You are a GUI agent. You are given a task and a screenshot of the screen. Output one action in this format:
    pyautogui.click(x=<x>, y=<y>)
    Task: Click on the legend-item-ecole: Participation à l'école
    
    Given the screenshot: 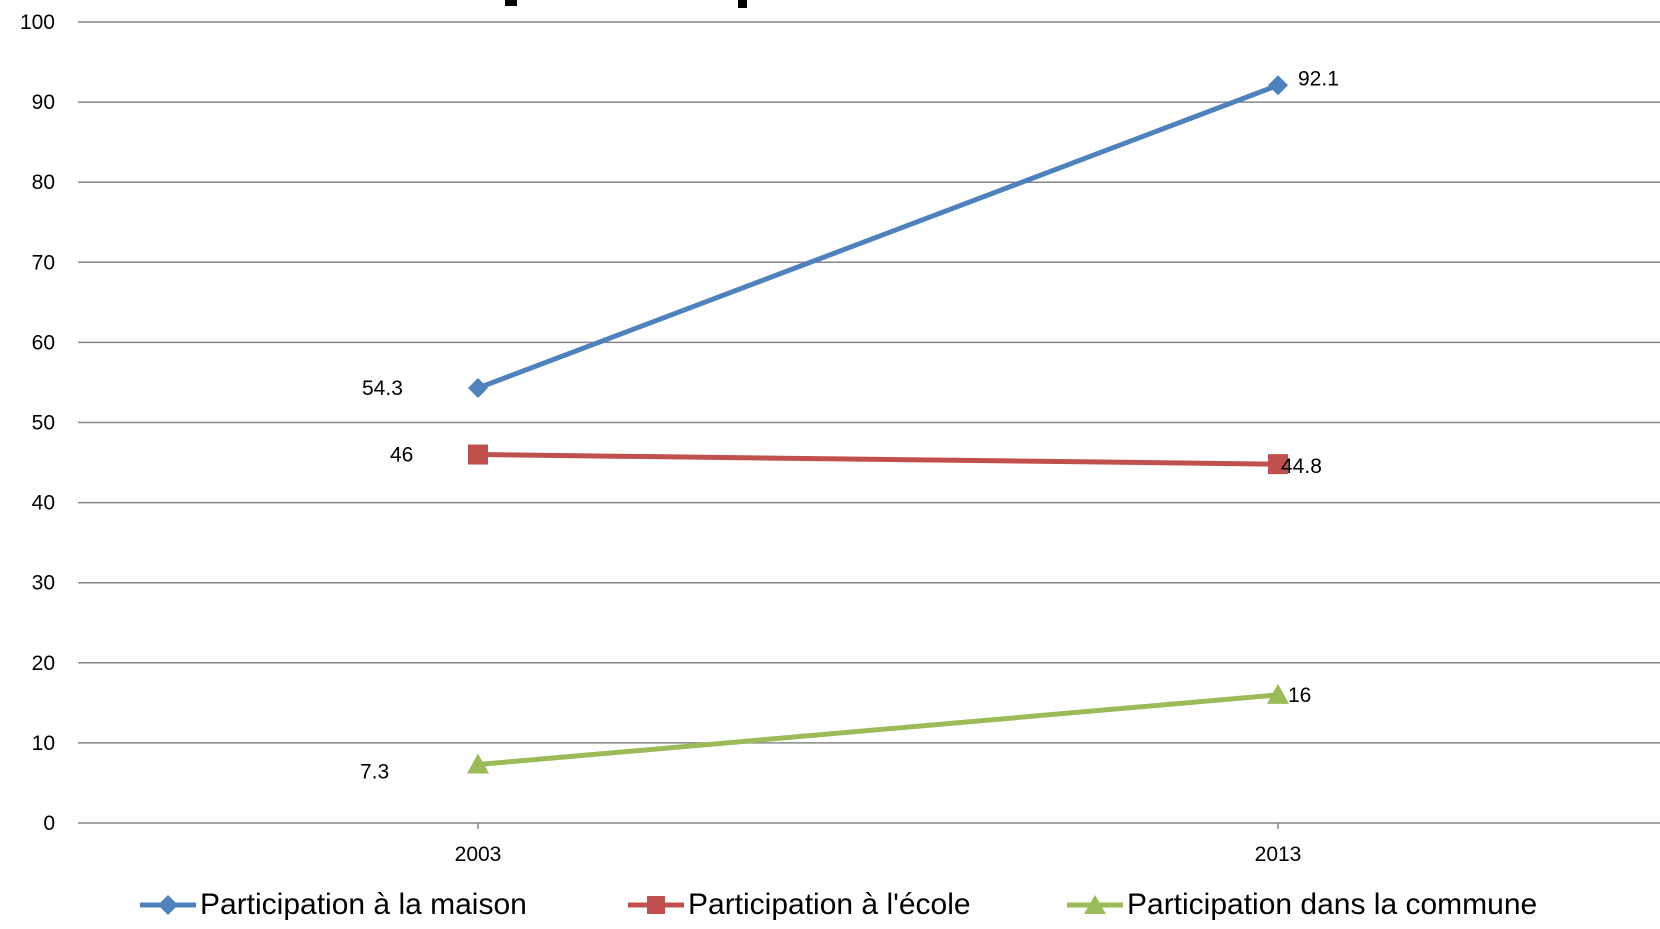 What is the action you would take?
    pyautogui.click(x=799, y=904)
    